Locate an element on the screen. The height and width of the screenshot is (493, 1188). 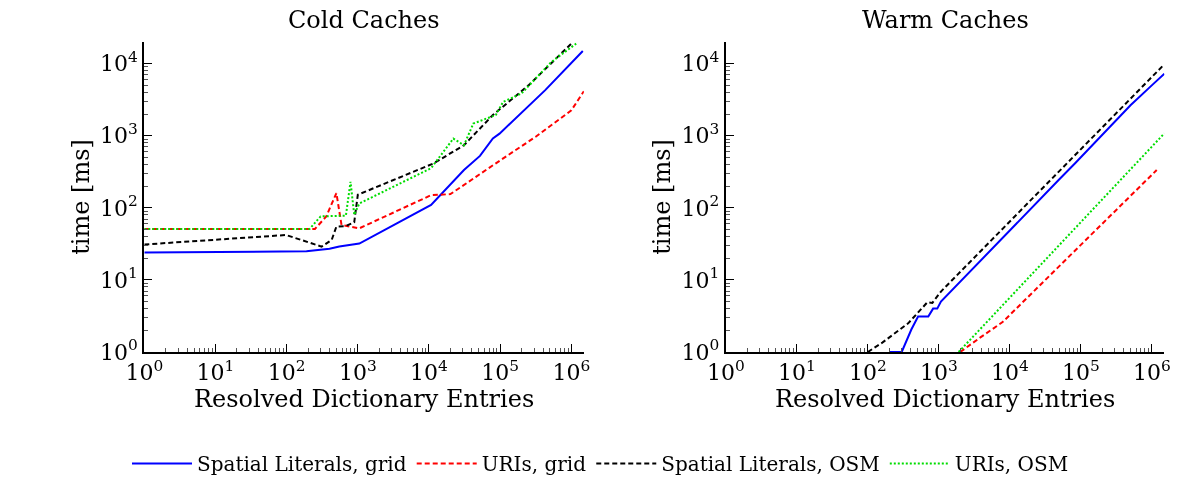
chart-title: Warm Caches is located at coordinates (945, 20).